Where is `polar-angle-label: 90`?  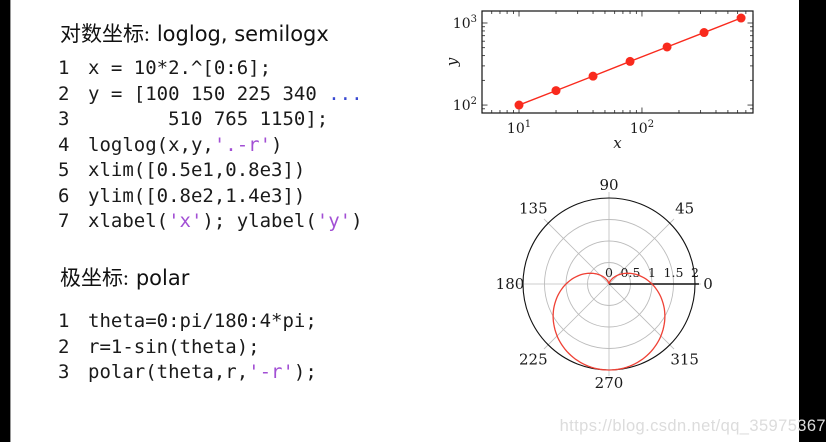 polar-angle-label: 90 is located at coordinates (608, 185).